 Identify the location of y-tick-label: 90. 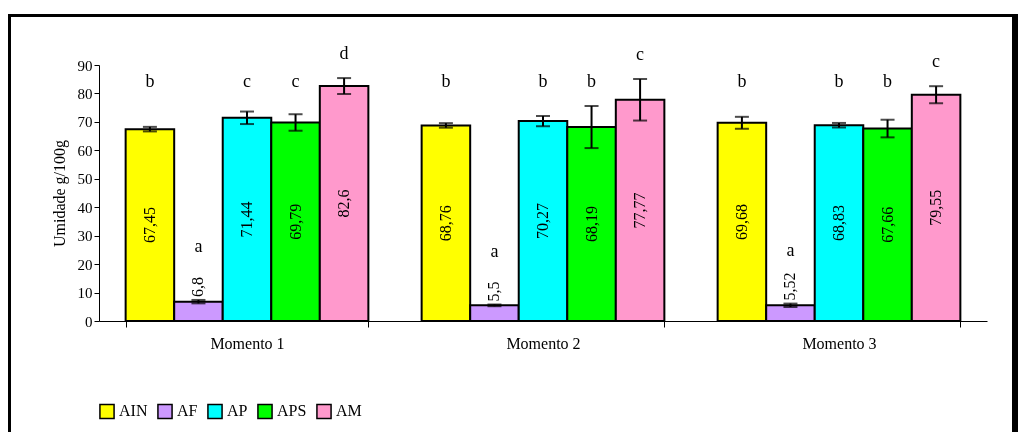
(85, 65).